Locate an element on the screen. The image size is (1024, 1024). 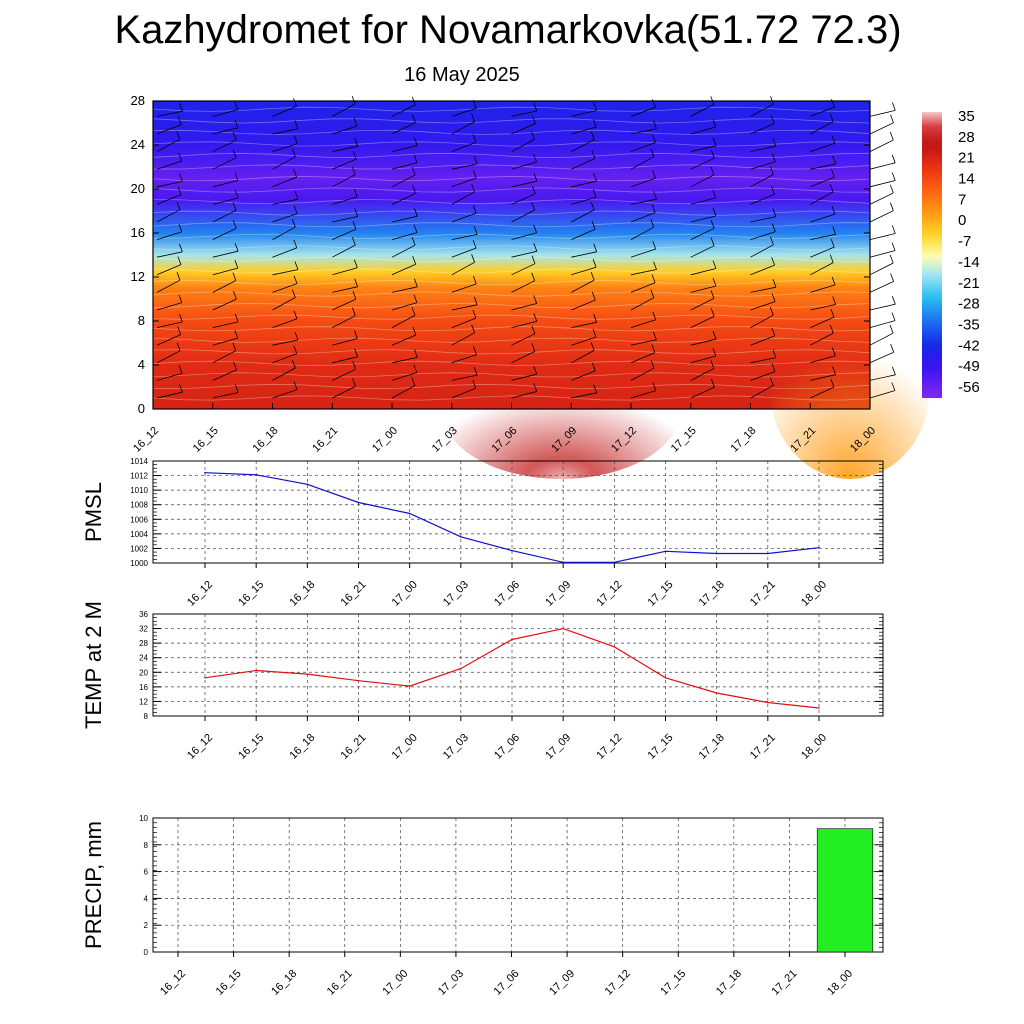
x-tick-label: 16_18 is located at coordinates (266, 440).